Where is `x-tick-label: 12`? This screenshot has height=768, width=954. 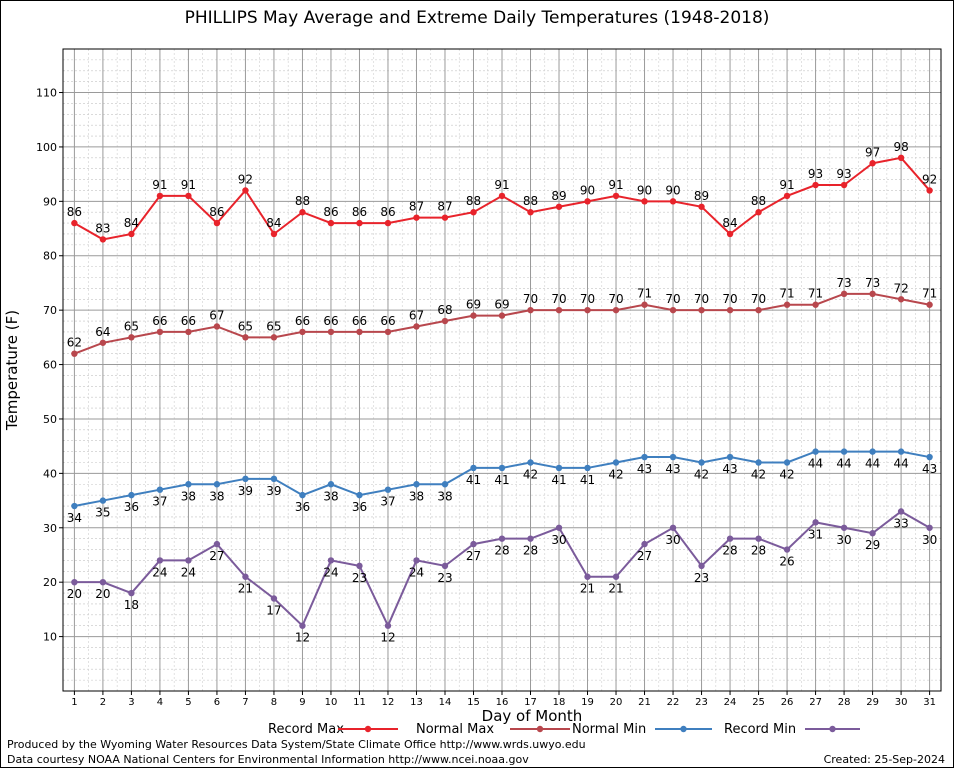 x-tick-label: 12 is located at coordinates (388, 702).